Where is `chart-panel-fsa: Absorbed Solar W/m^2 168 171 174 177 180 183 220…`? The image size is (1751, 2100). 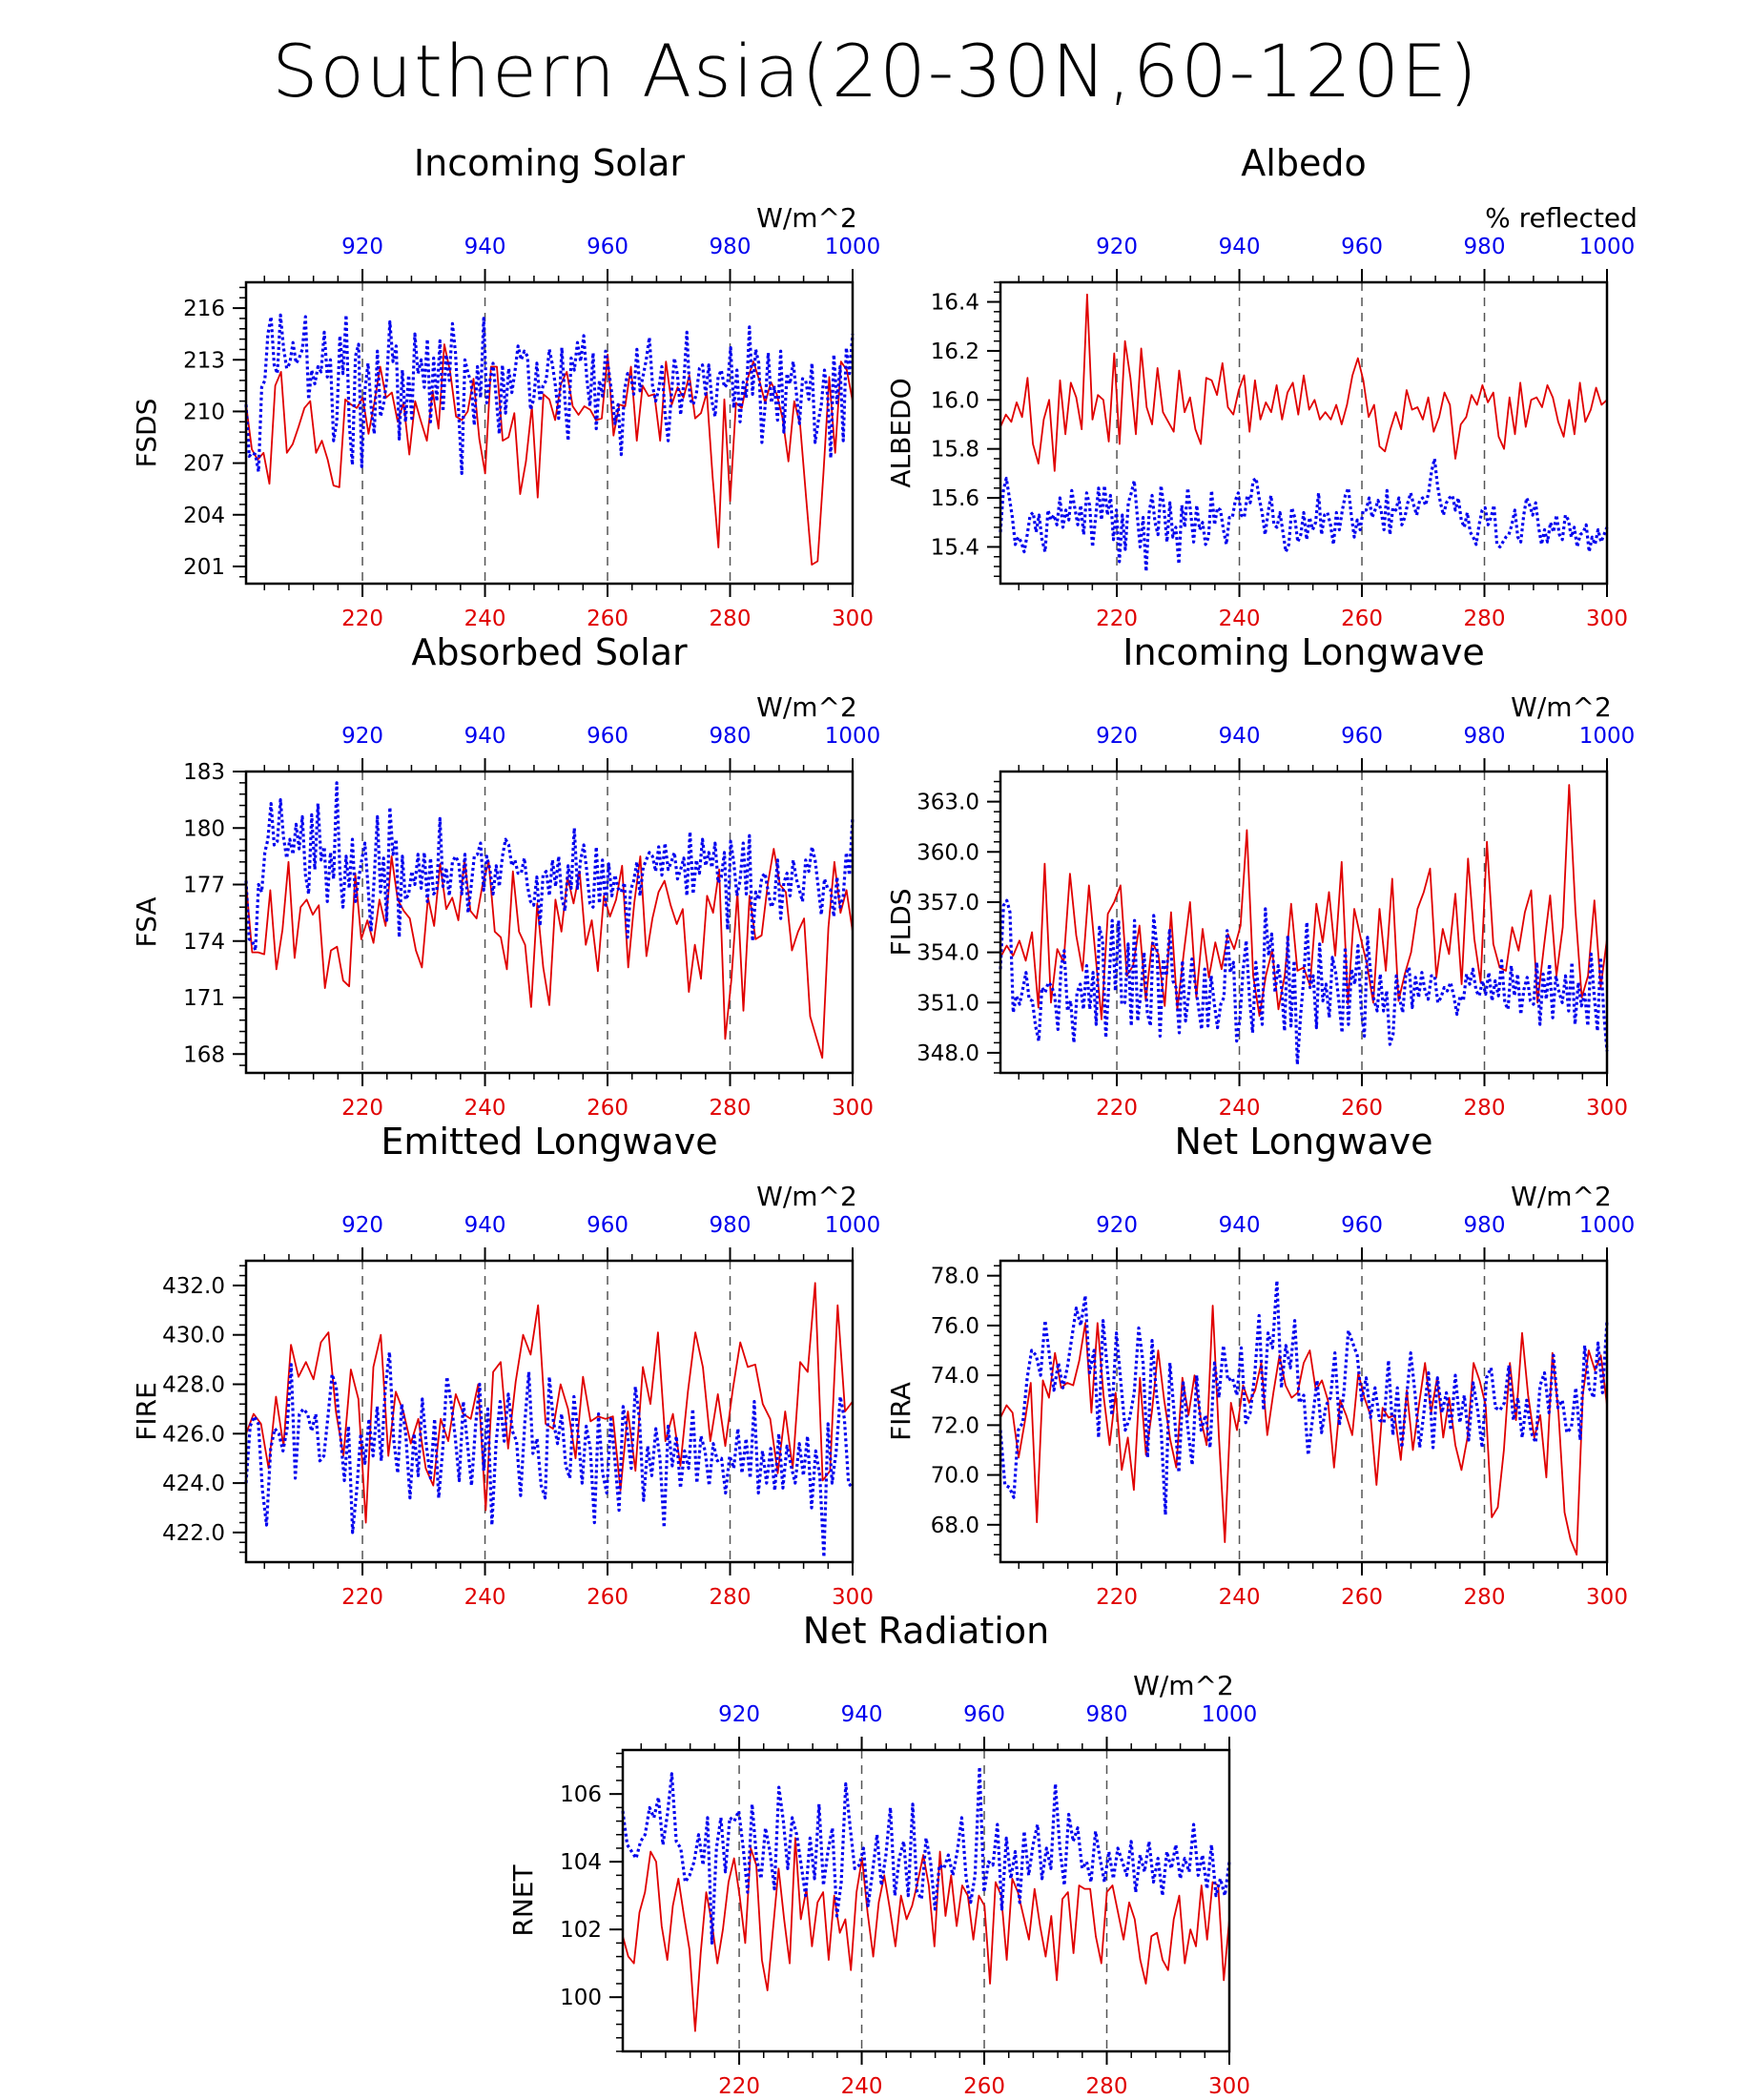 chart-panel-fsa: Absorbed Solar W/m^2 168 171 174 177 180 183 220… is located at coordinates (506, 876).